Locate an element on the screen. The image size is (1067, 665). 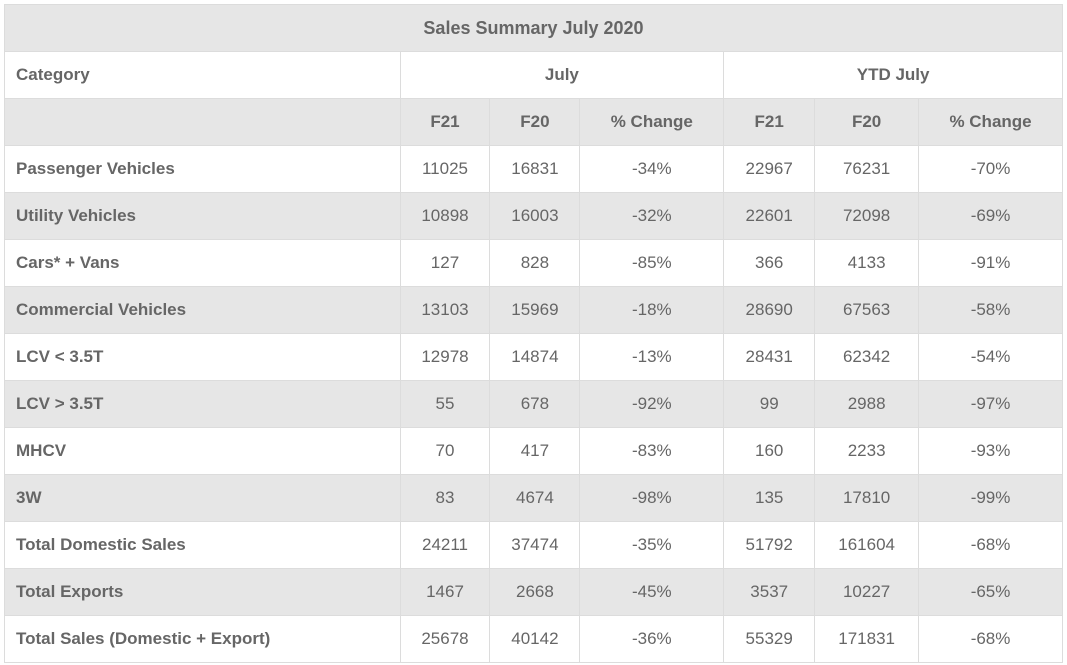
ytd-july-header: YTD July is located at coordinates (893, 75).